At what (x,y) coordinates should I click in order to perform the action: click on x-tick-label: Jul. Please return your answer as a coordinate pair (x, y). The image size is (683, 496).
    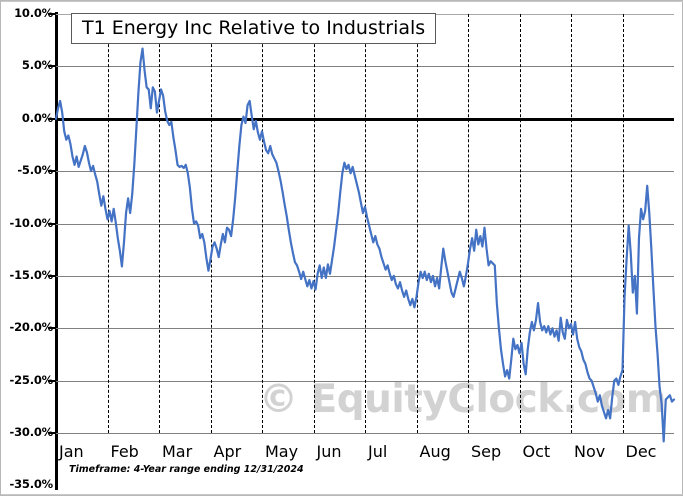
    Looking at the image, I should click on (378, 451).